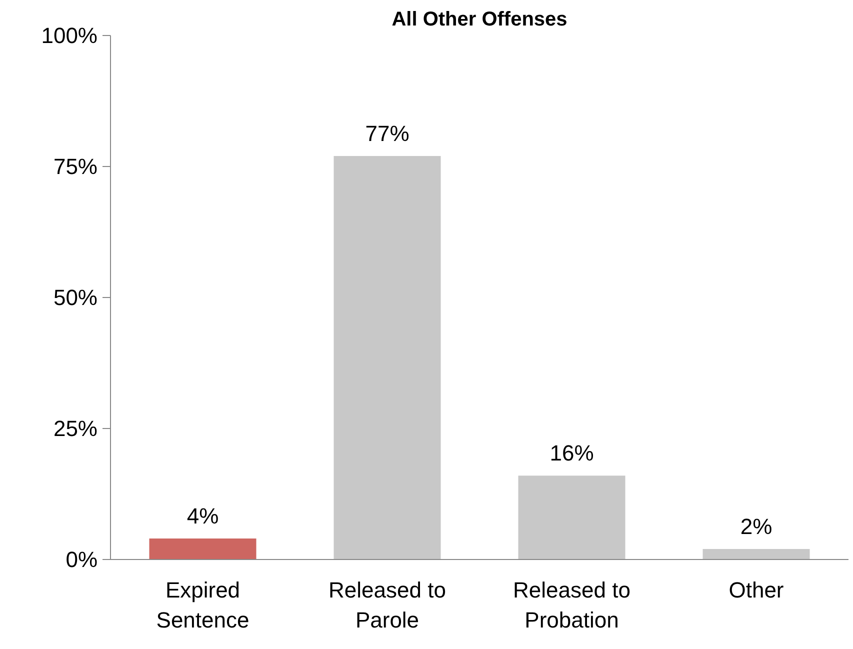 The width and height of the screenshot is (853, 649). I want to click on y-tick-label: 25%, so click(75, 428).